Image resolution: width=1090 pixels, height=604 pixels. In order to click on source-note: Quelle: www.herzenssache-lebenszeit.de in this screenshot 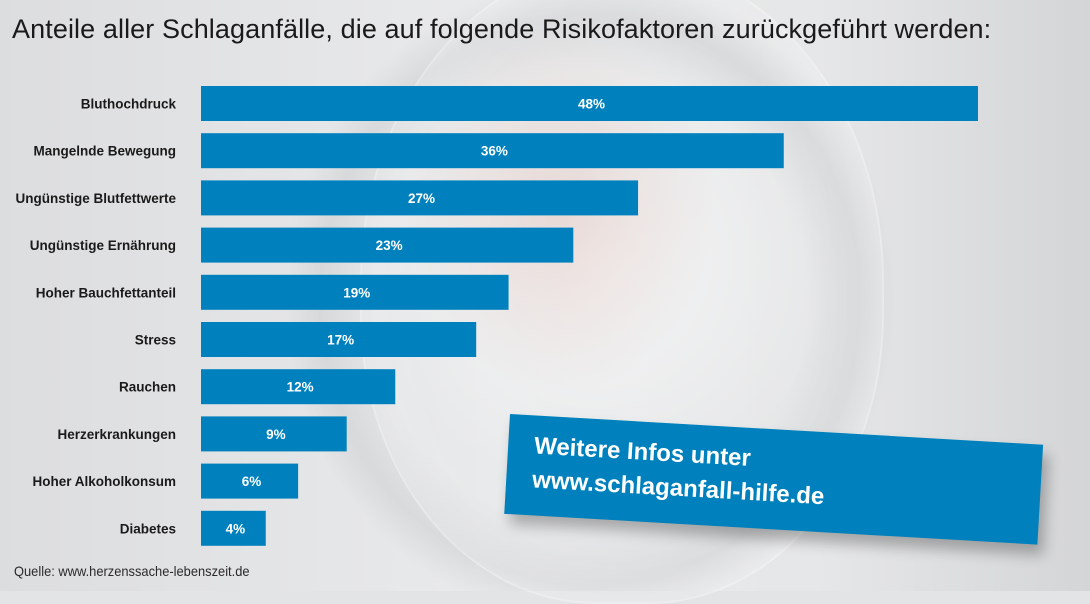, I will do `click(132, 571)`.